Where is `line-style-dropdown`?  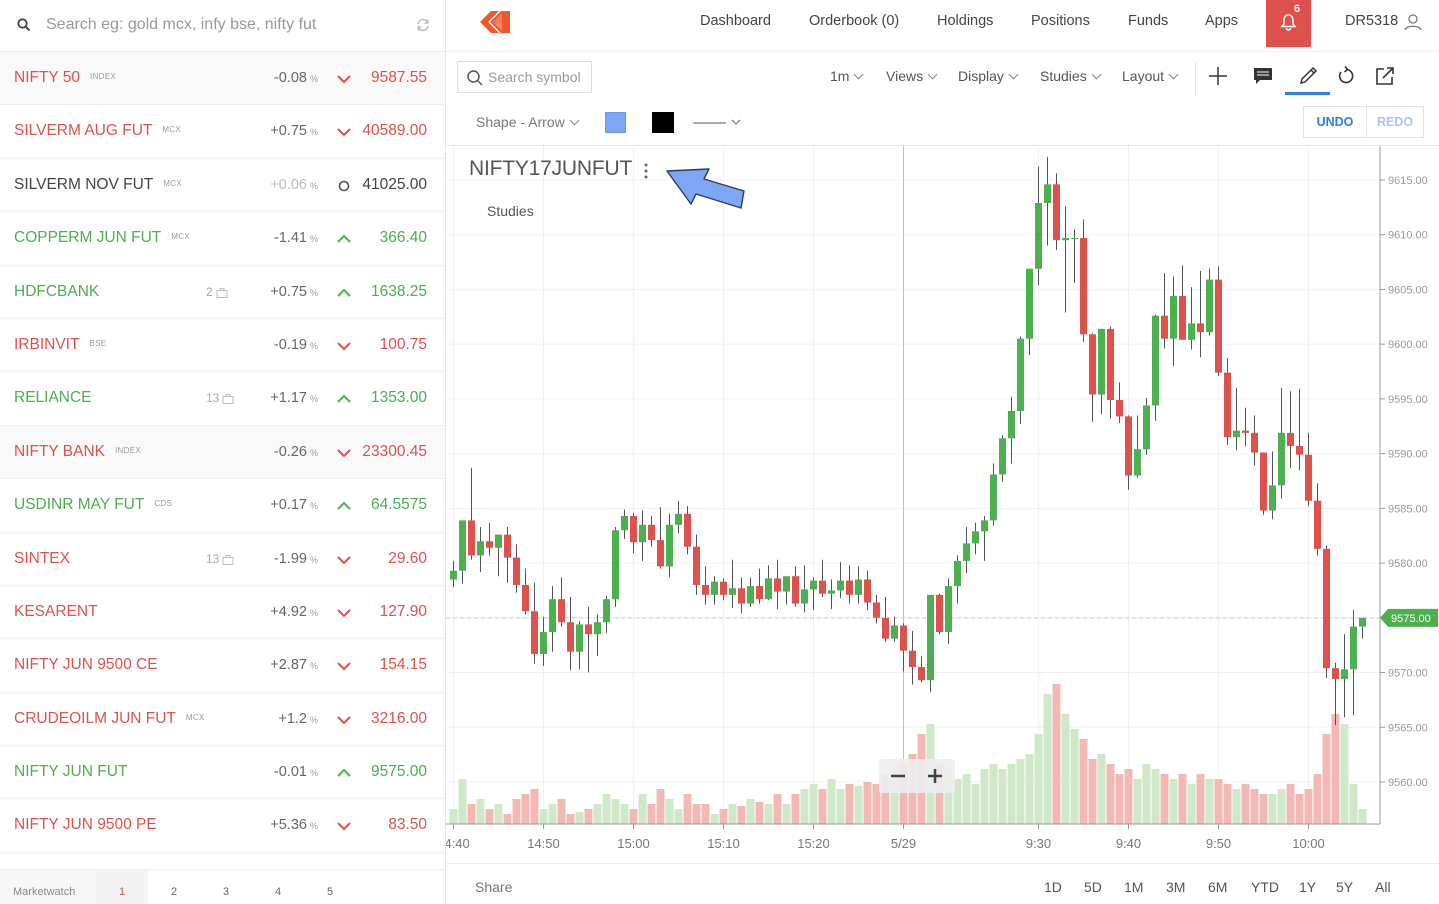 line-style-dropdown is located at coordinates (718, 123).